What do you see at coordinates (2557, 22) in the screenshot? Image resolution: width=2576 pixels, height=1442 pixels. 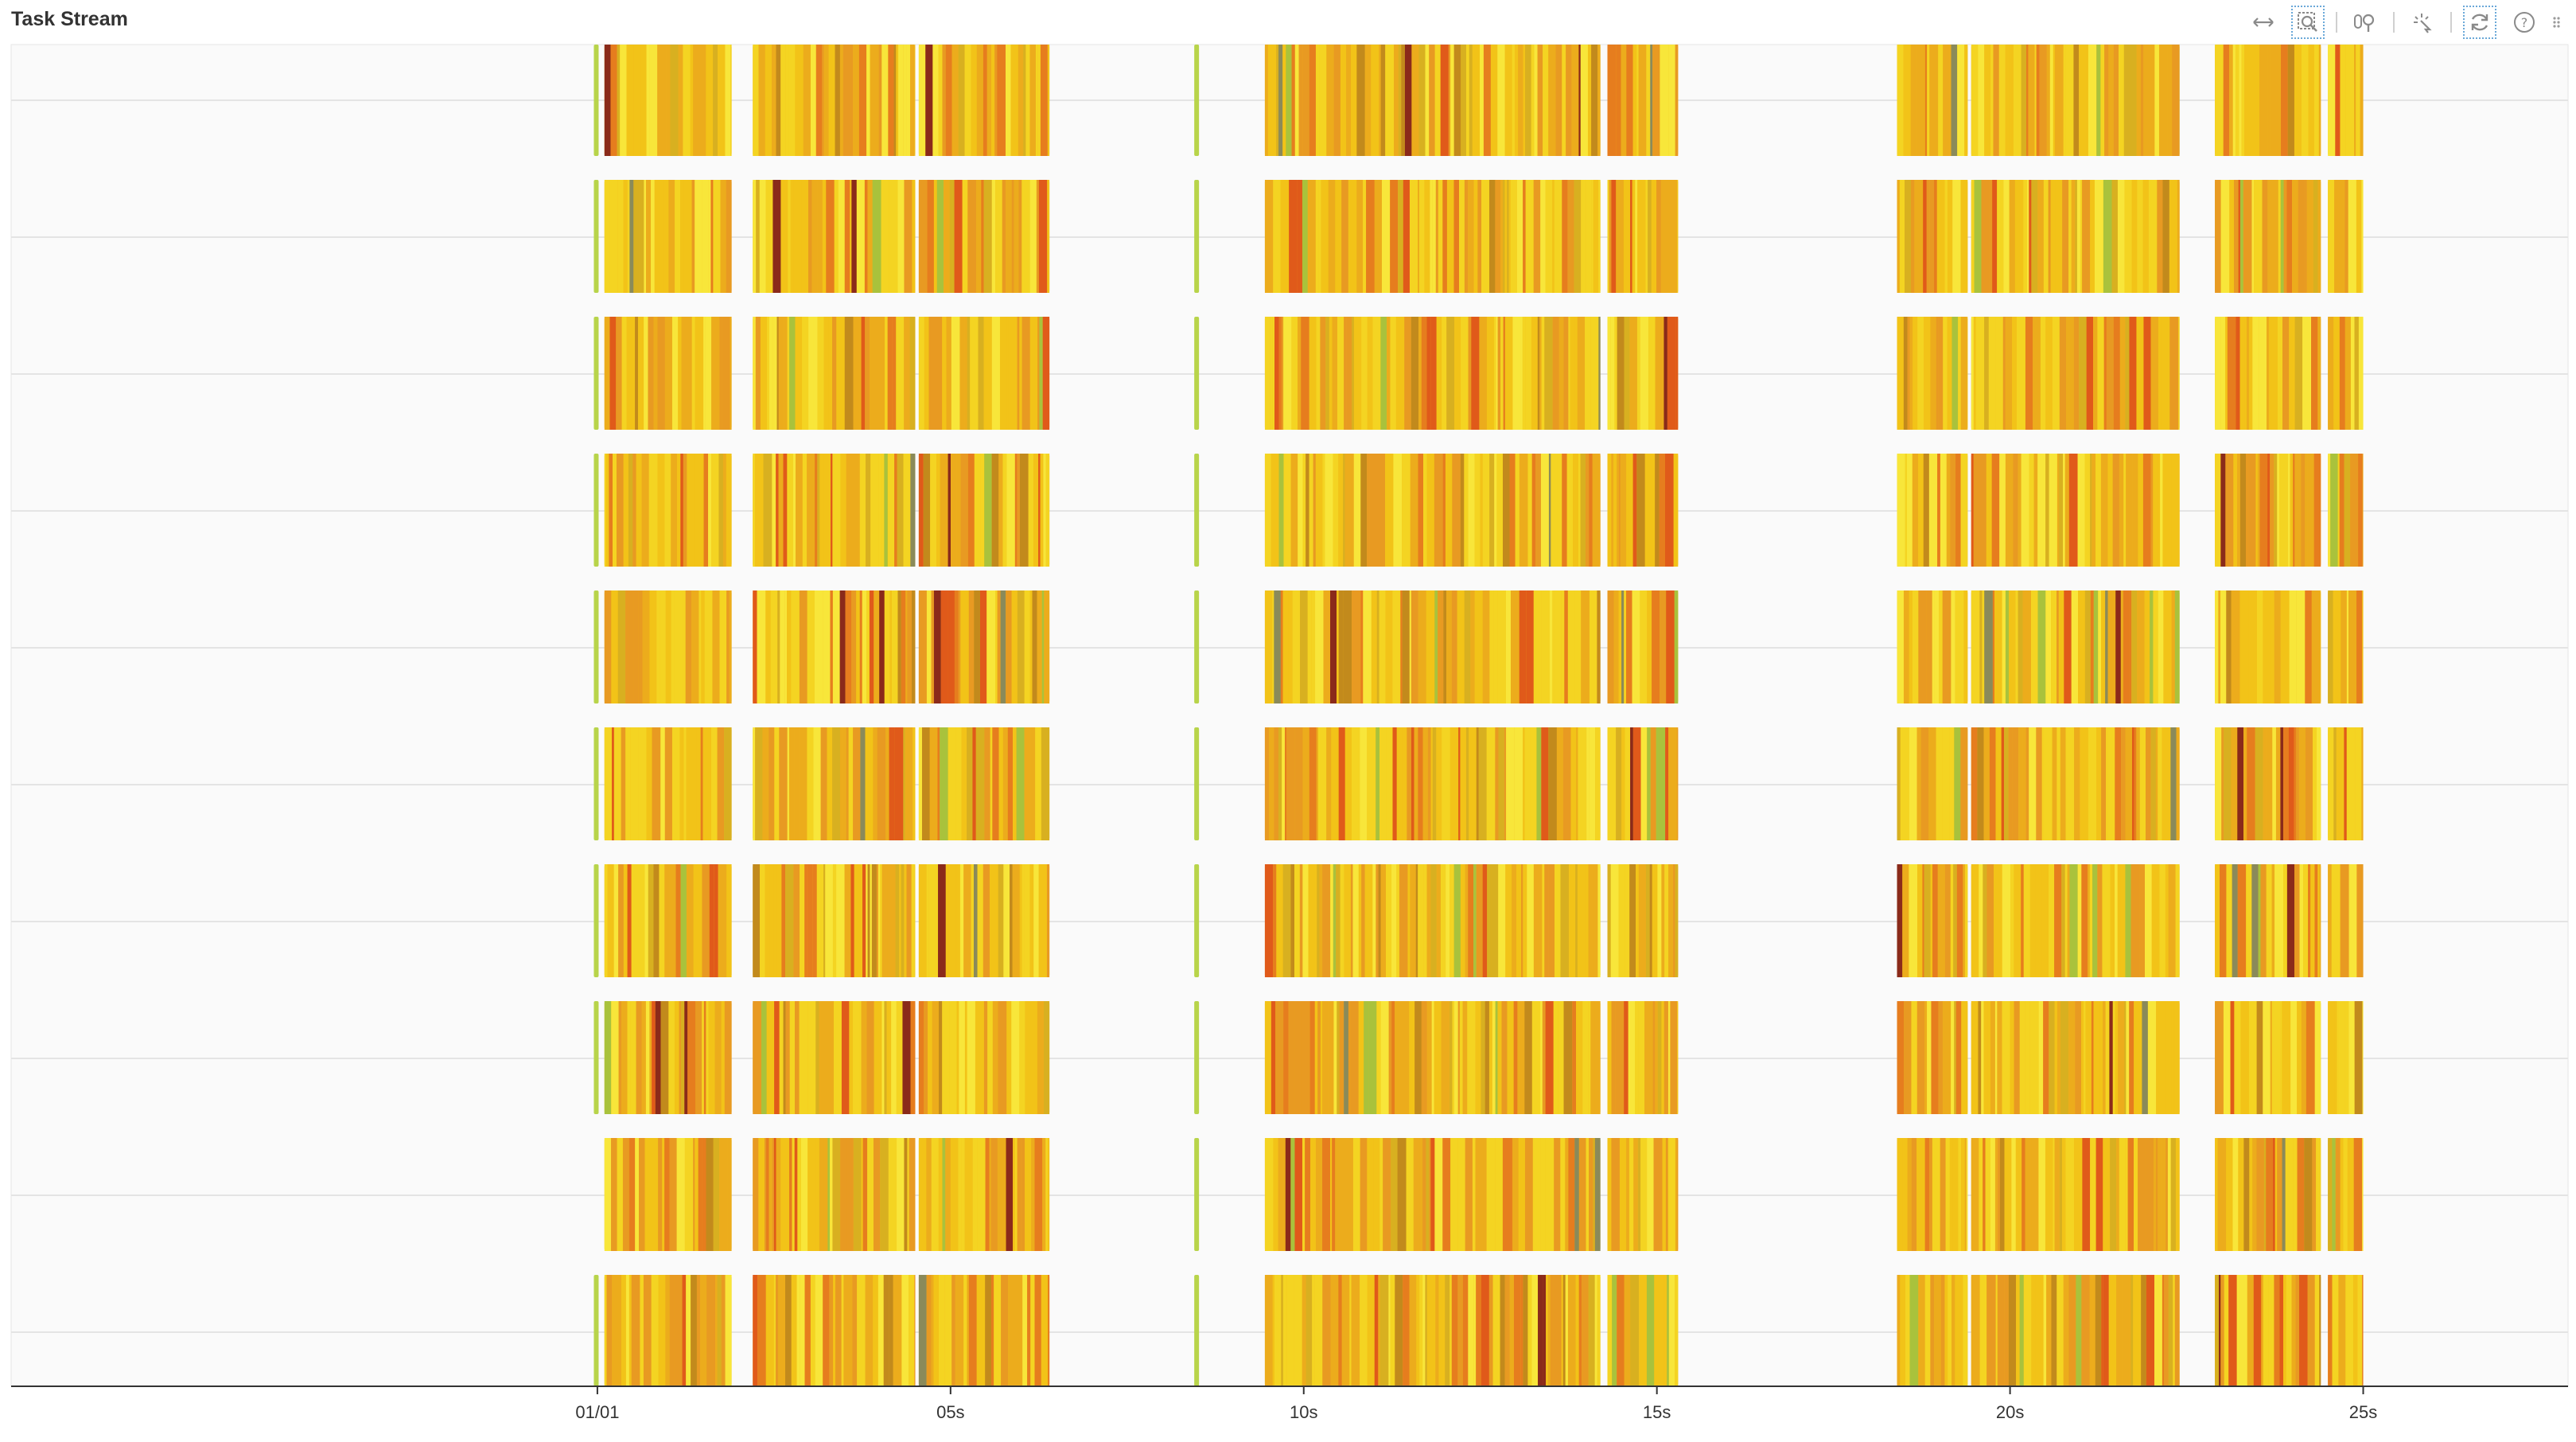 I see `toolbar-menu-icon` at bounding box center [2557, 22].